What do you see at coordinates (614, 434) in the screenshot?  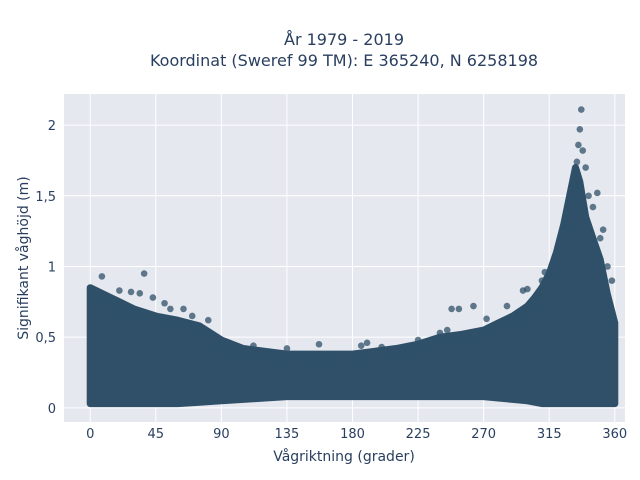 I see `x-tick-label: 360` at bounding box center [614, 434].